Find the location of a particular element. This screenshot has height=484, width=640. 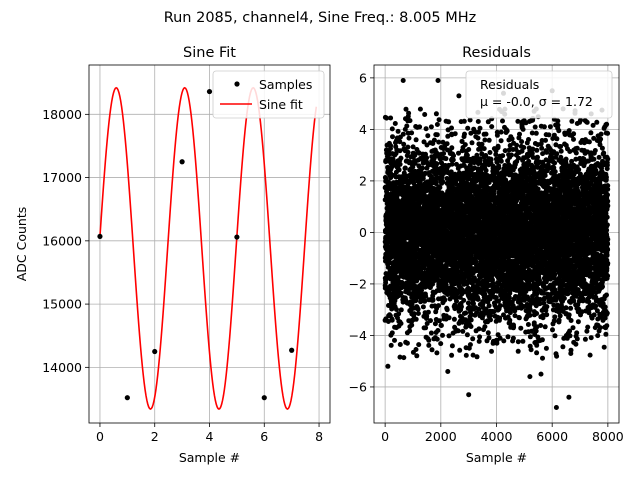

x-tick-label: 0 is located at coordinates (100, 436).